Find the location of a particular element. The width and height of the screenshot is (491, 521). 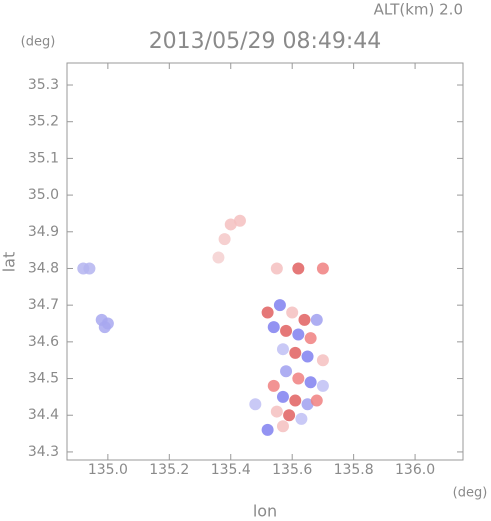

y-tick-label: 34.8 is located at coordinates (43, 268).